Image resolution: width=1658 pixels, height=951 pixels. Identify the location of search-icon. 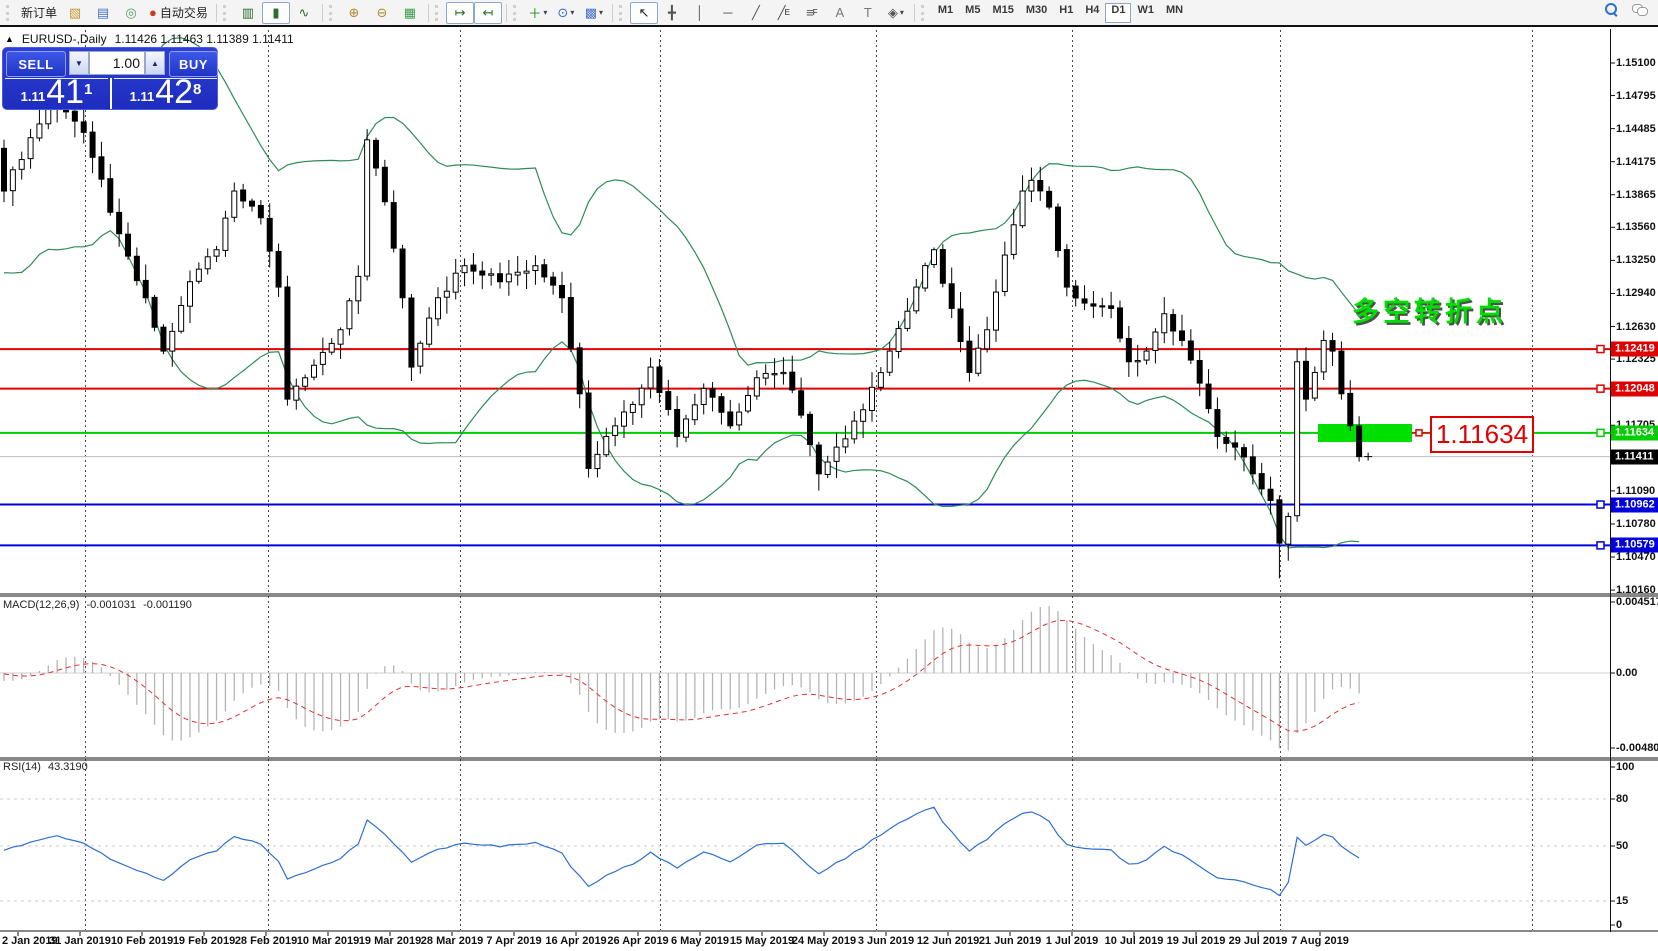
(1611, 10).